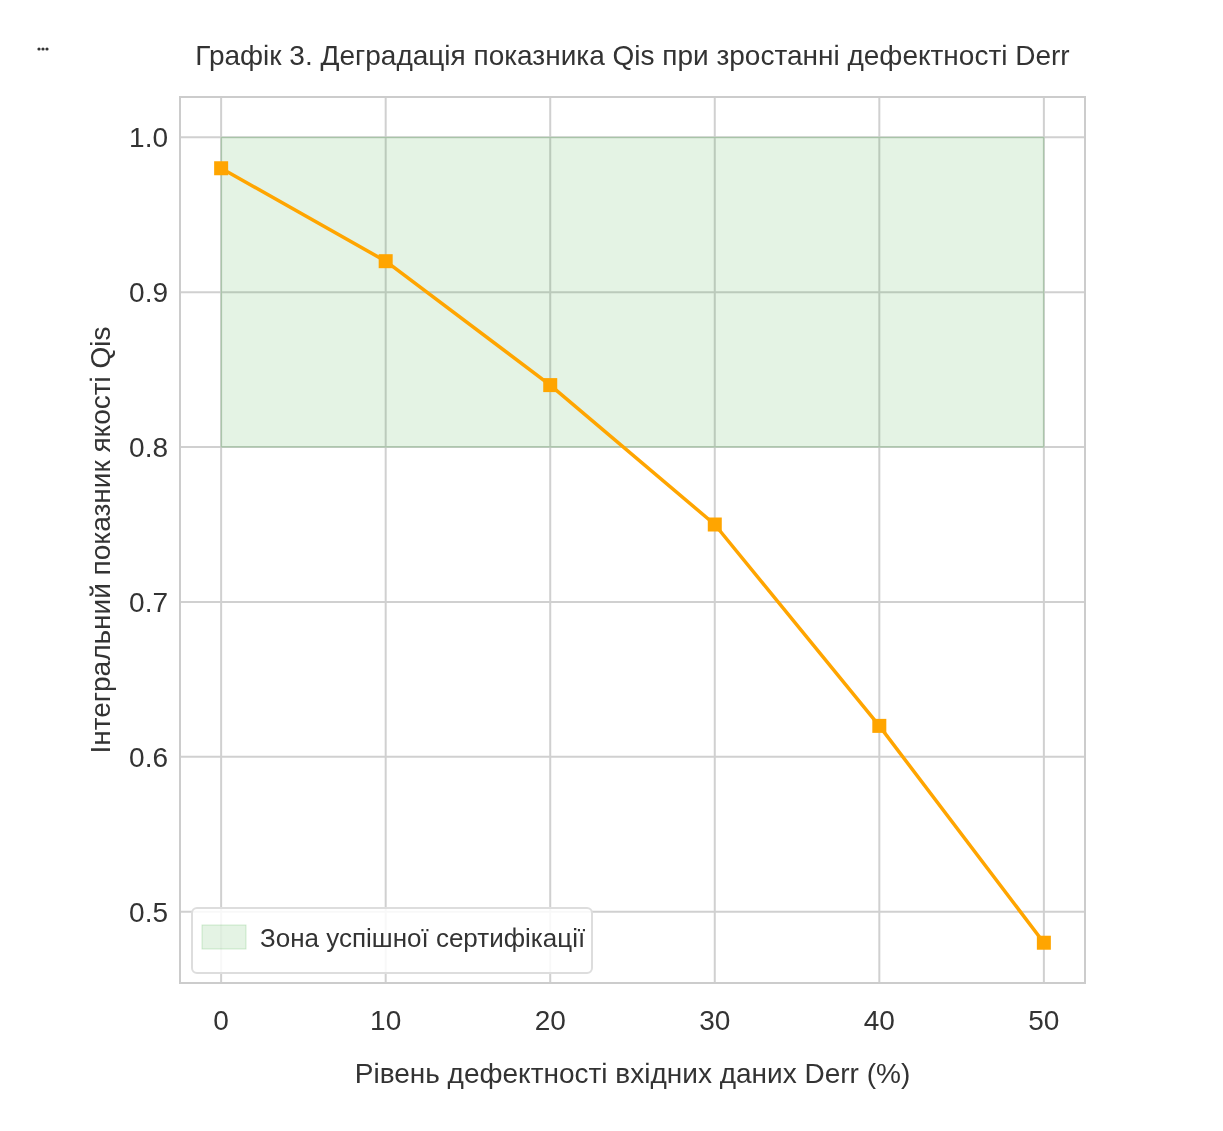 This screenshot has width=1223, height=1131. What do you see at coordinates (148, 602) in the screenshot?
I see `y-tick-label: 0.7` at bounding box center [148, 602].